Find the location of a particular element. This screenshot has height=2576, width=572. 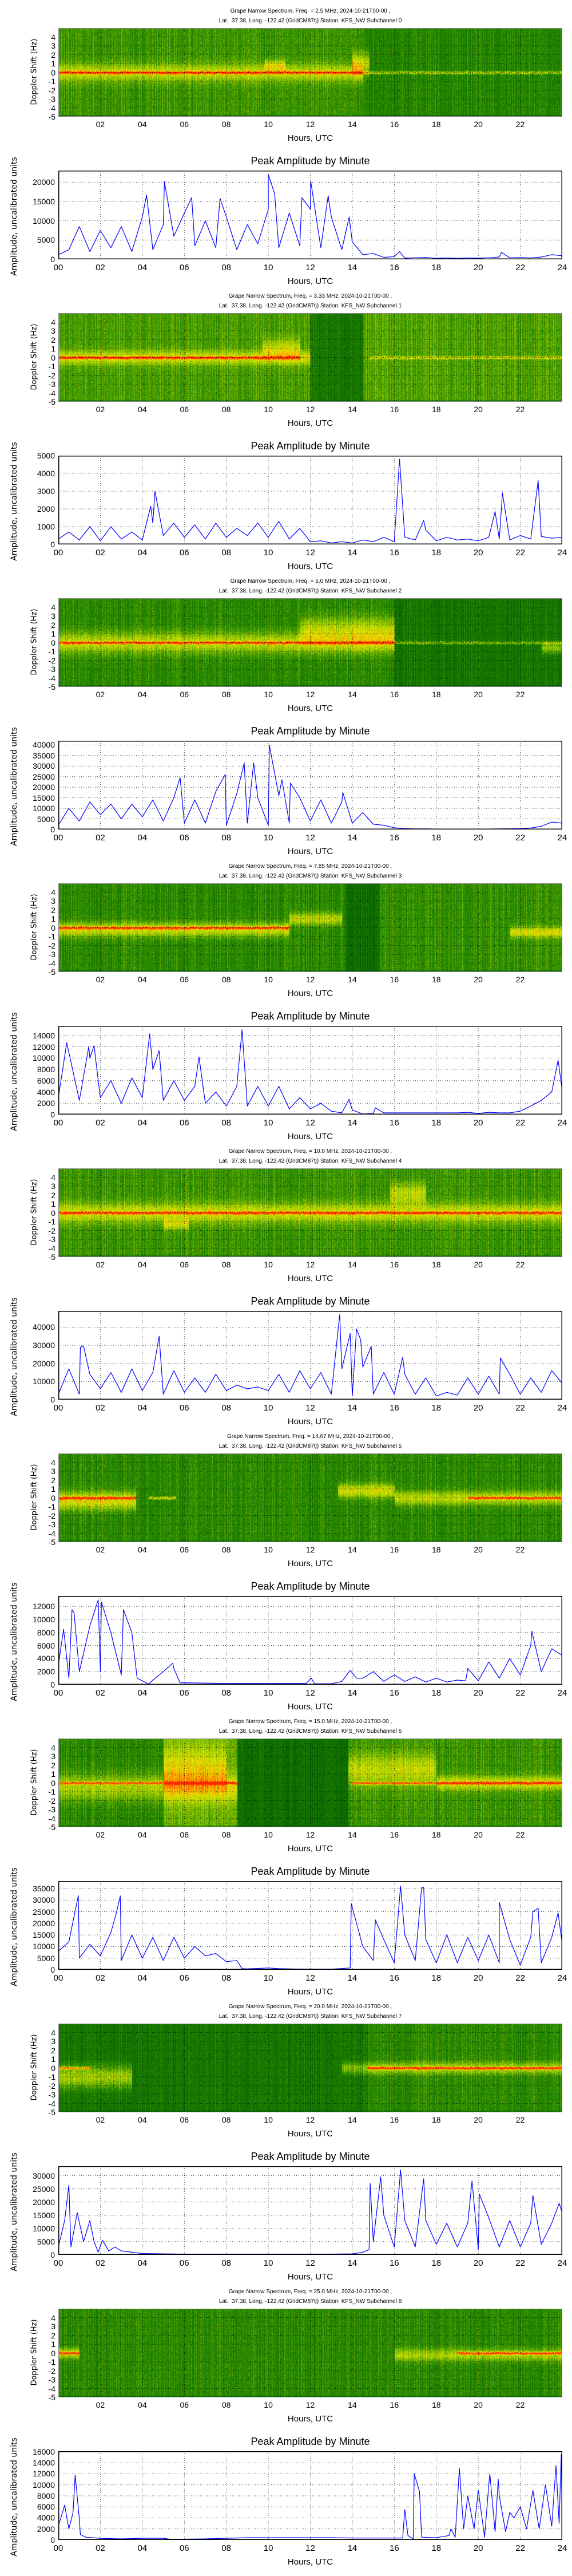

amplitude-y-tick-label: 30000 is located at coordinates (44, 1900).